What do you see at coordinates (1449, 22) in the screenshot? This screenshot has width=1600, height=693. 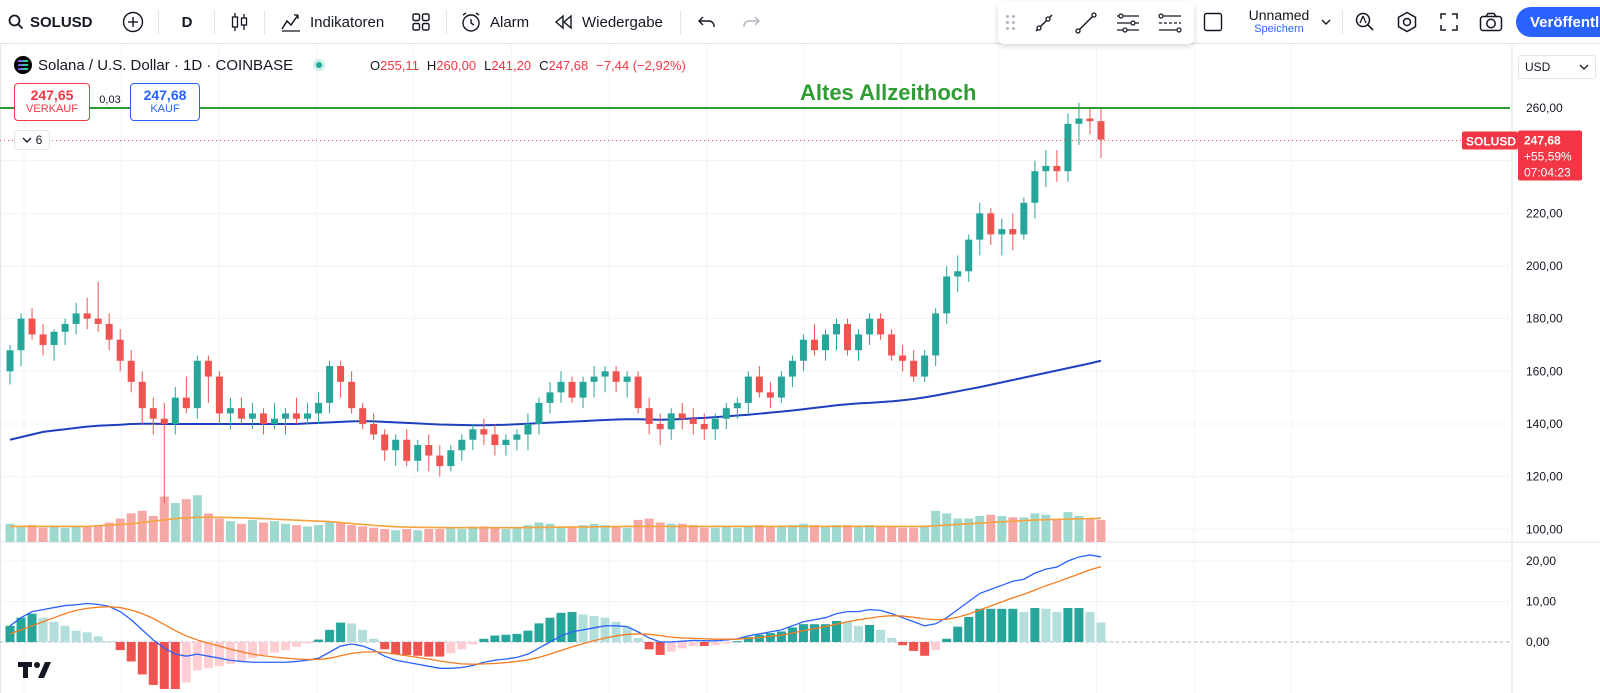 I see `fullscreen-button` at bounding box center [1449, 22].